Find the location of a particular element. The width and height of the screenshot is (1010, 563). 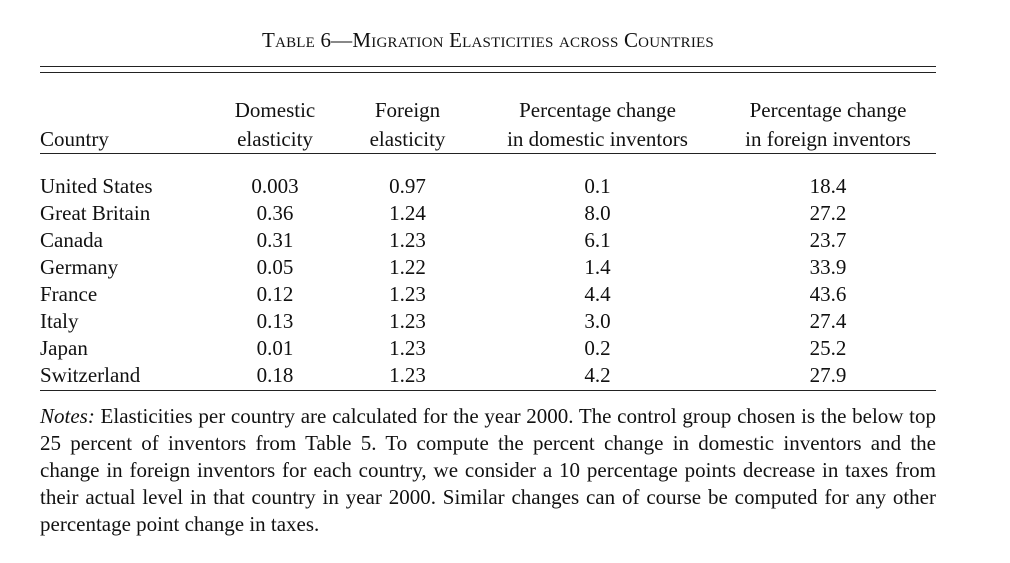

cell-pct-change-foreign: 18.4 is located at coordinates (828, 186).